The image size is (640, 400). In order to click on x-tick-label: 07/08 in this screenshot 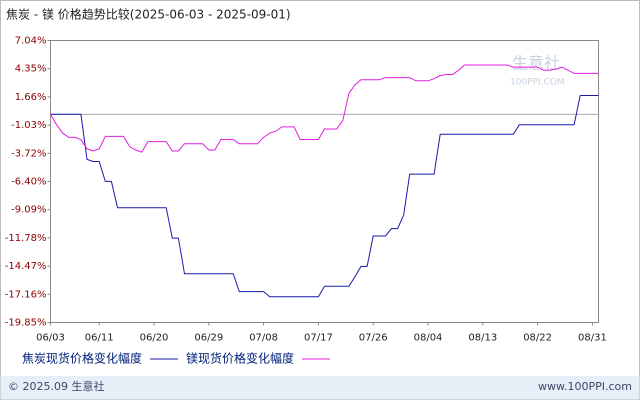, I will do `click(263, 338)`.